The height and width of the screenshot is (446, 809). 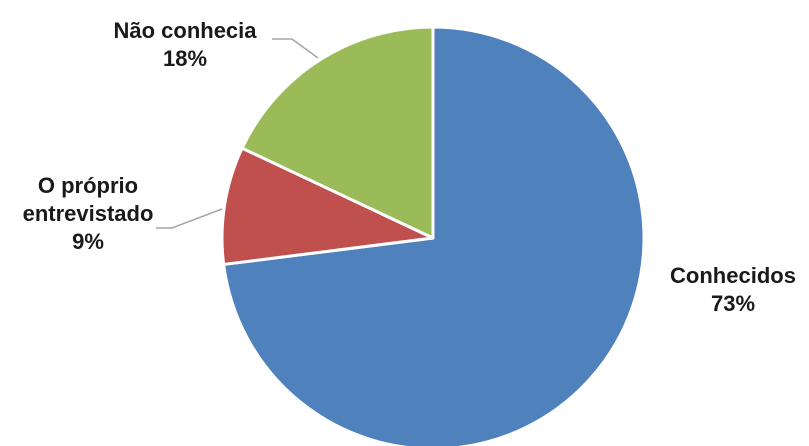 What do you see at coordinates (733, 275) in the screenshot?
I see `slice-label-conhecidos: Conhecidos` at bounding box center [733, 275].